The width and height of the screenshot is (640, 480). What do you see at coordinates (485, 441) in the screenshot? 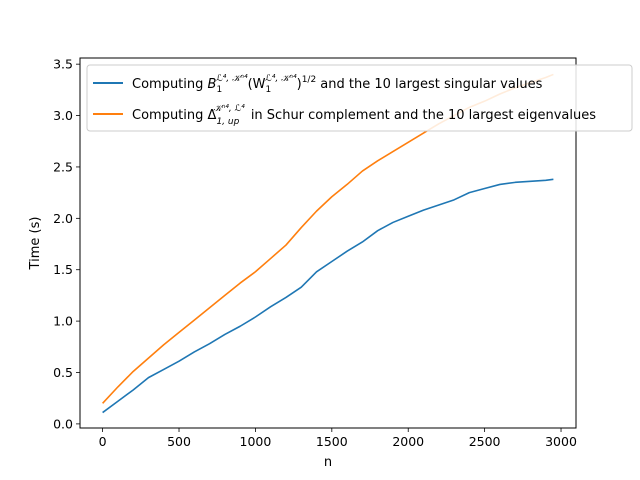
I see `x-tick-label: 2500` at bounding box center [485, 441].